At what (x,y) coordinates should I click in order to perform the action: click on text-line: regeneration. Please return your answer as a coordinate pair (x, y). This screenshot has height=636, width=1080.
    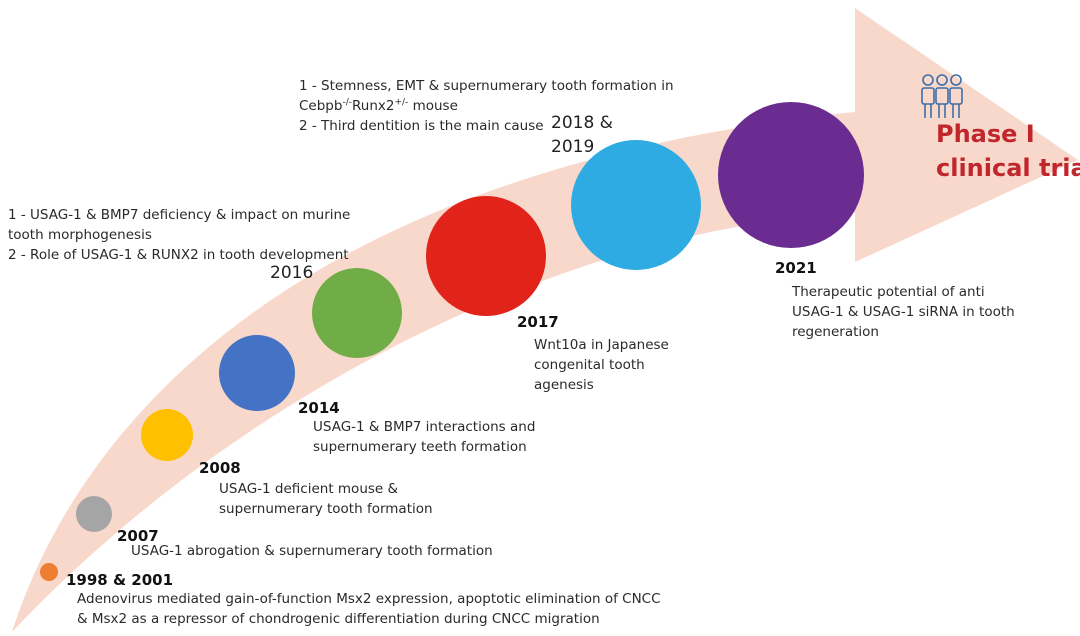
    Looking at the image, I should click on (835, 332).